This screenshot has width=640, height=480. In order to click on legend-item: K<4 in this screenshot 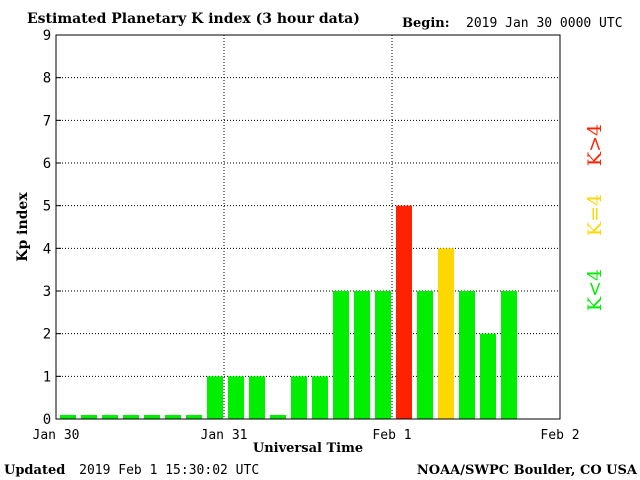, I will do `click(595, 290)`.